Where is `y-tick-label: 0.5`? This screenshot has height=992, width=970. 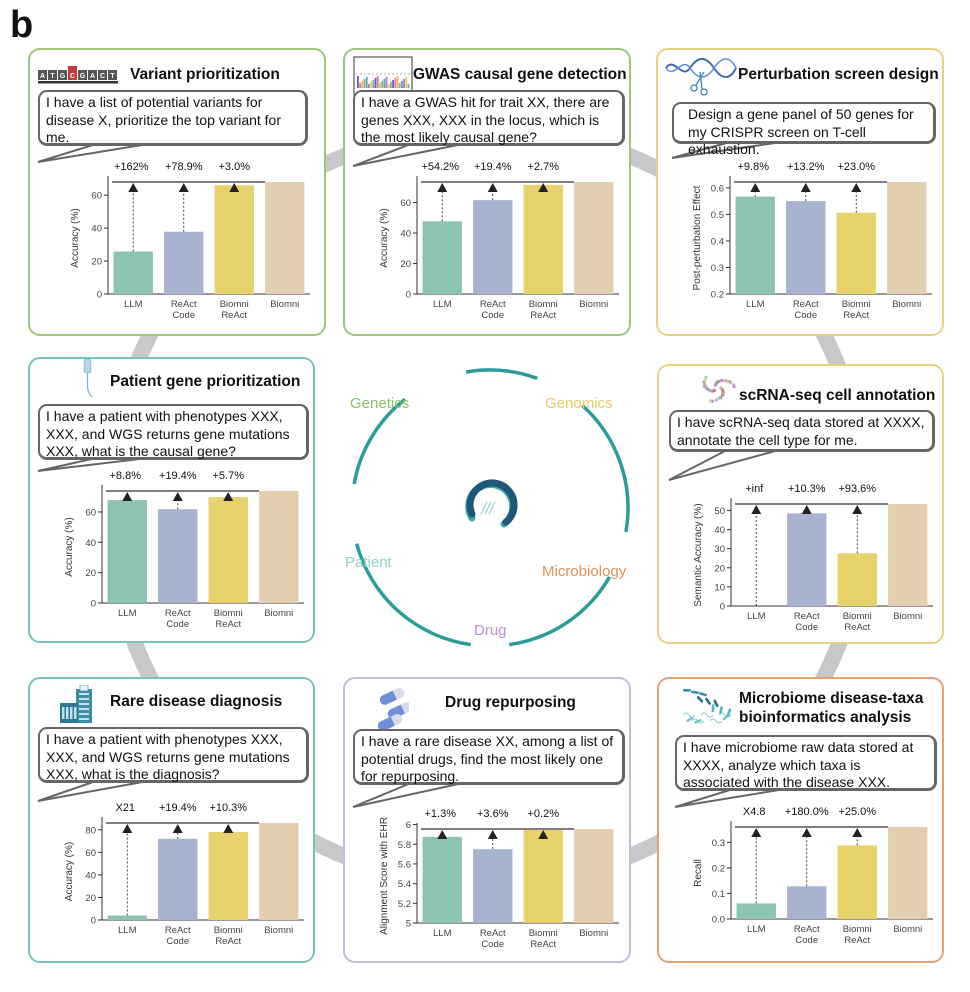 y-tick-label: 0.5 is located at coordinates (717, 215).